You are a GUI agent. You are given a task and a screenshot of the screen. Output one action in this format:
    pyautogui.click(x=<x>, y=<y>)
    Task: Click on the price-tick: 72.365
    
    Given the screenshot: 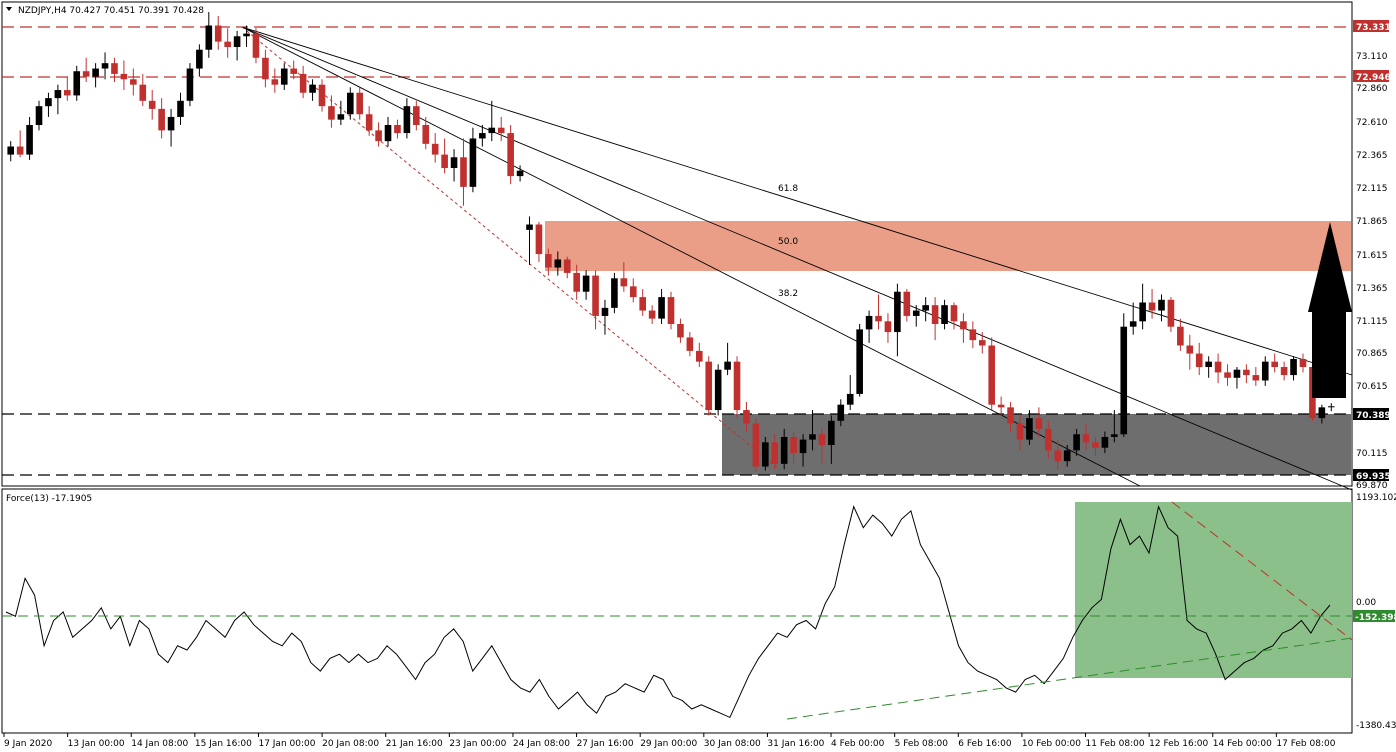 What is the action you would take?
    pyautogui.click(x=1372, y=156)
    